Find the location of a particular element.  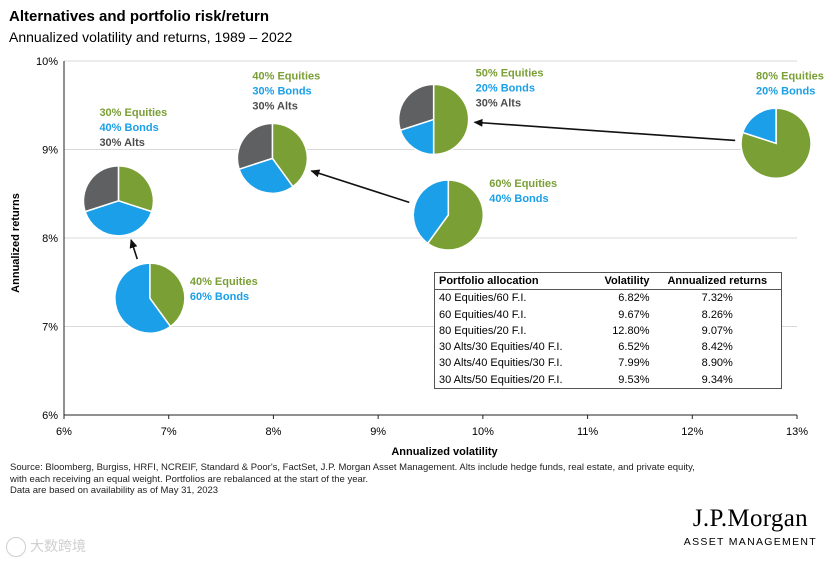

table-cell-volatility: 7.99% is located at coordinates (634, 363).